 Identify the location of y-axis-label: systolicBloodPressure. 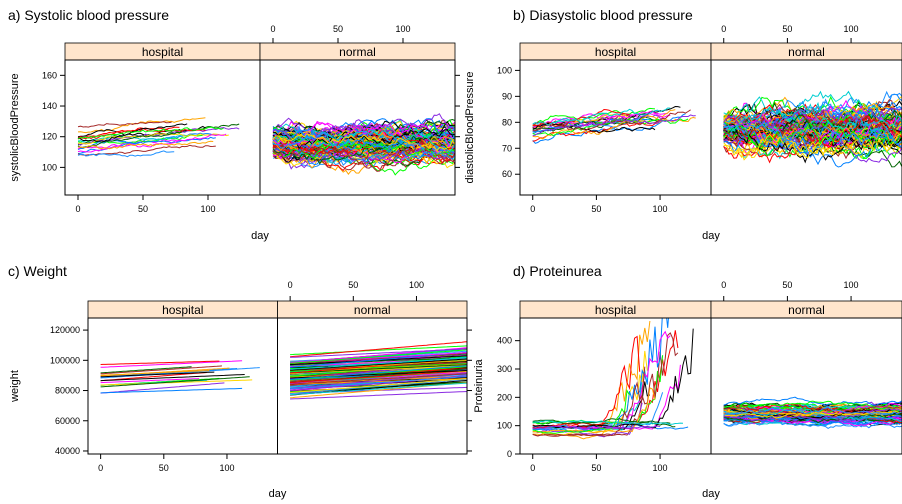
(15, 127).